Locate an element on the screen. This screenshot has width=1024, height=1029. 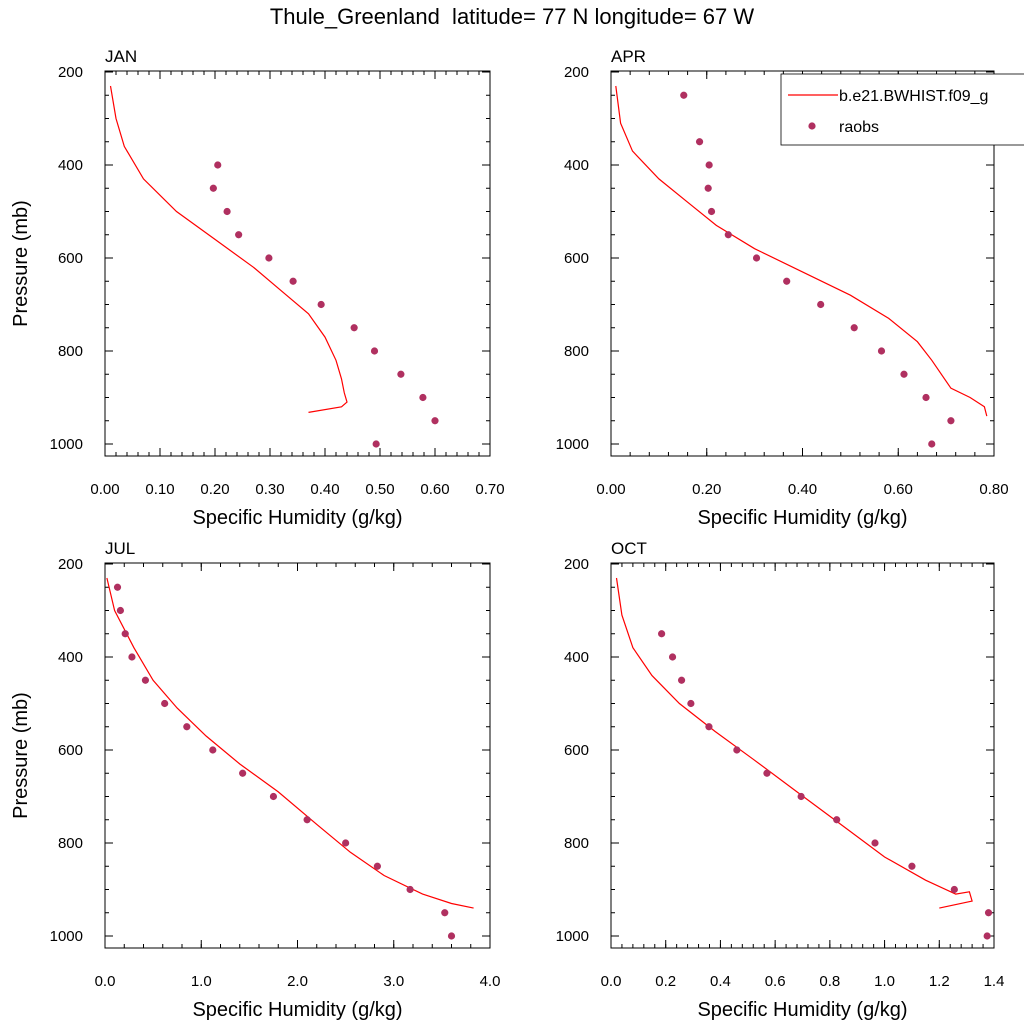
x-tick-label: 1.0 is located at coordinates (201, 981).